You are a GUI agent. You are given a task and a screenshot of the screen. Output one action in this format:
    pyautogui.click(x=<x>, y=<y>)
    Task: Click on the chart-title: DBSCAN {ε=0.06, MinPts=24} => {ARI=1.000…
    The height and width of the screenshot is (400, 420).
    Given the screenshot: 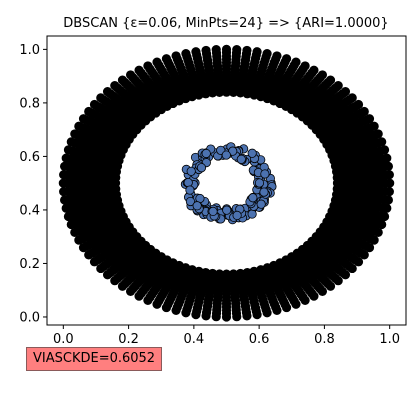 What is the action you would take?
    pyautogui.click(x=225, y=23)
    